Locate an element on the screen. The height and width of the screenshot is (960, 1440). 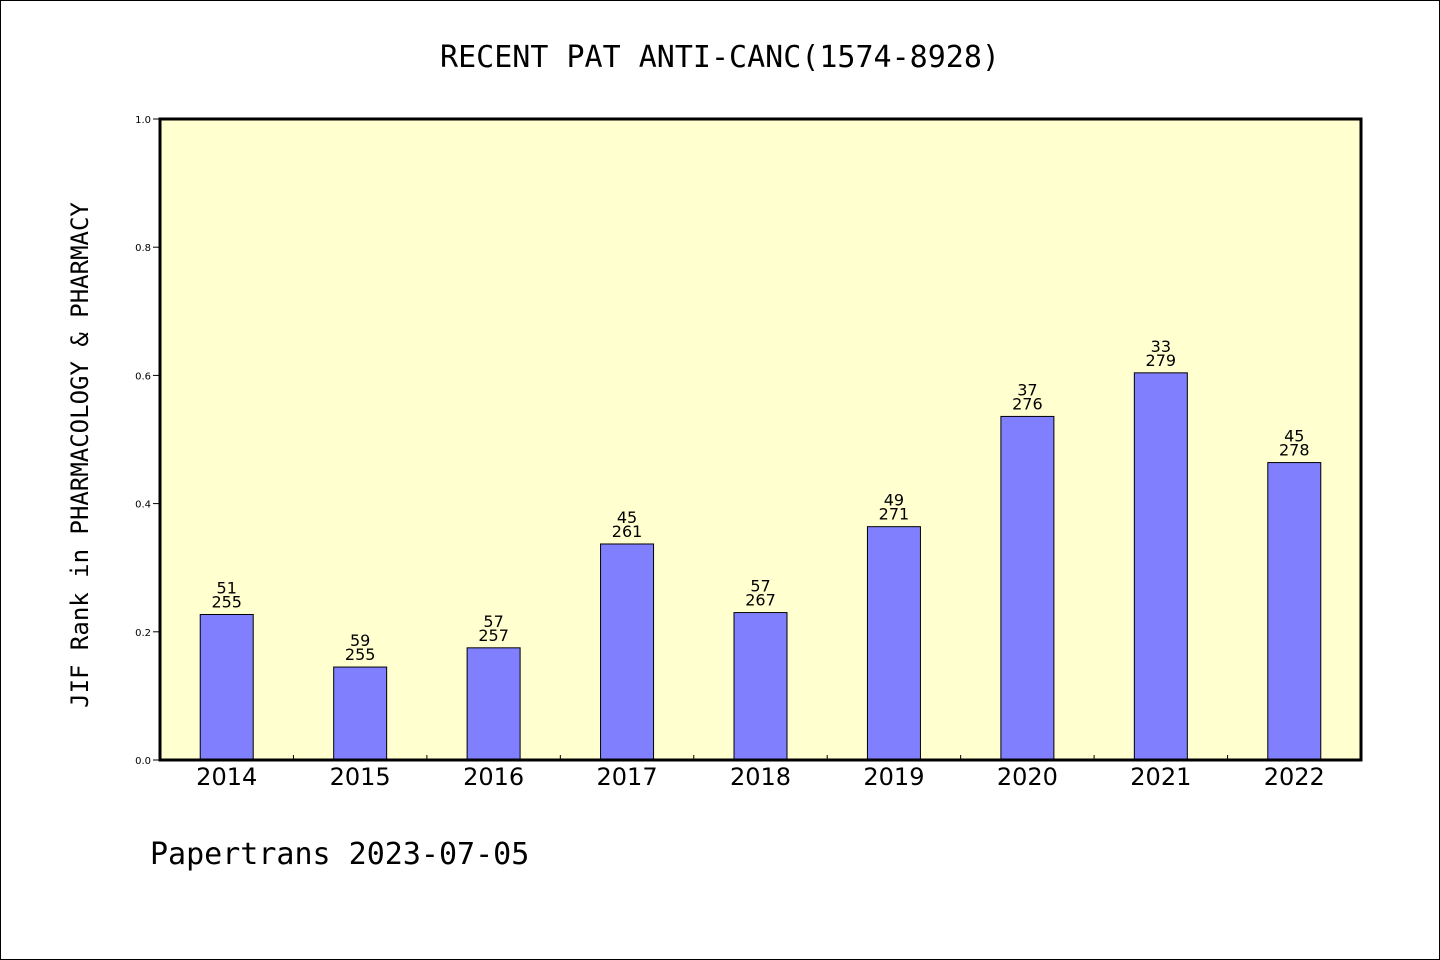
bar-2020 is located at coordinates (1027, 588).